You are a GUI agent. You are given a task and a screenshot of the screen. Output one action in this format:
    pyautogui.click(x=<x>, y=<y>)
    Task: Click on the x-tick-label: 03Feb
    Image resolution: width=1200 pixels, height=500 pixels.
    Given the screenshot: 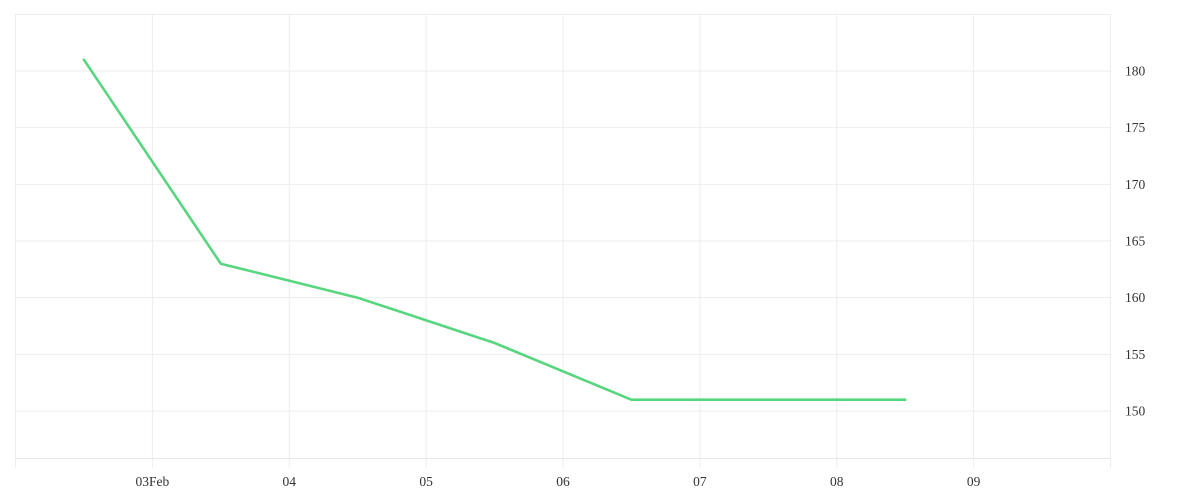 What is the action you would take?
    pyautogui.click(x=153, y=481)
    